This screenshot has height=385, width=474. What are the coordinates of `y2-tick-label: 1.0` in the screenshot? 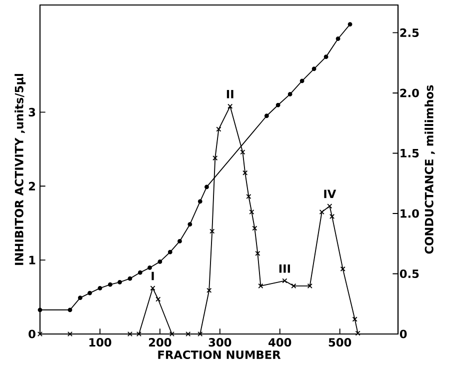 It's located at (409, 213).